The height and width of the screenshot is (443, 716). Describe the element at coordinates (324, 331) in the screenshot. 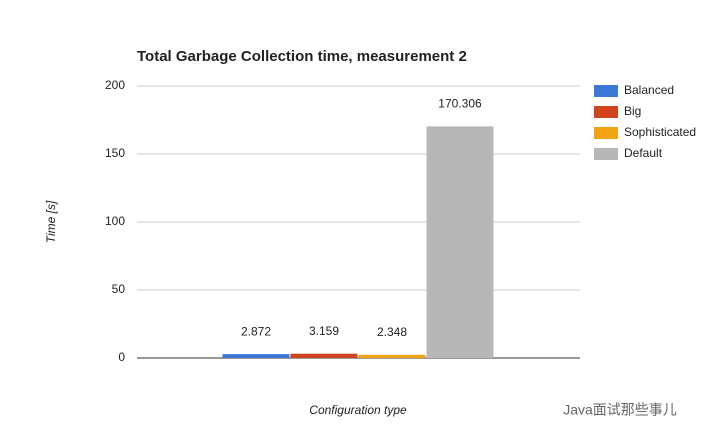

I see `data-label: 3.159` at that location.